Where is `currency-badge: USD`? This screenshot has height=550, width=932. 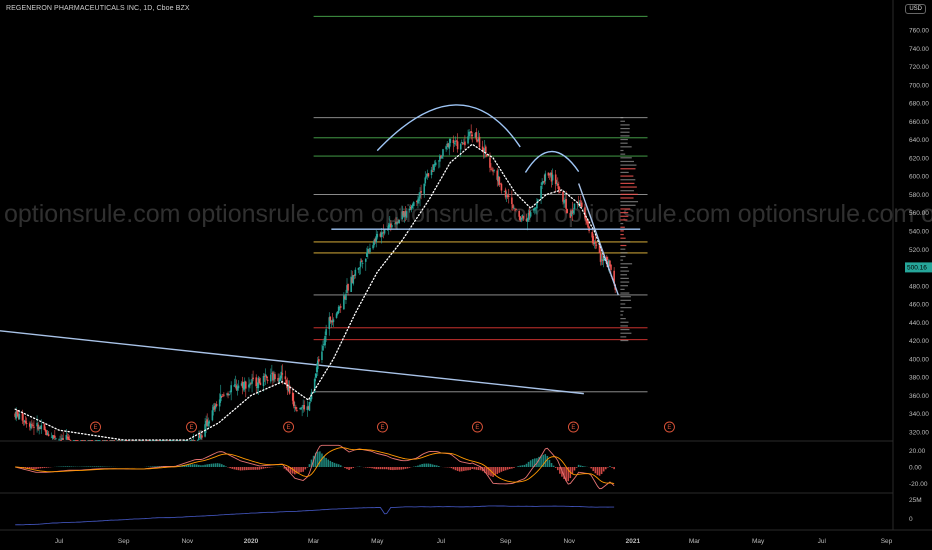
currency-badge: USD is located at coordinates (915, 9).